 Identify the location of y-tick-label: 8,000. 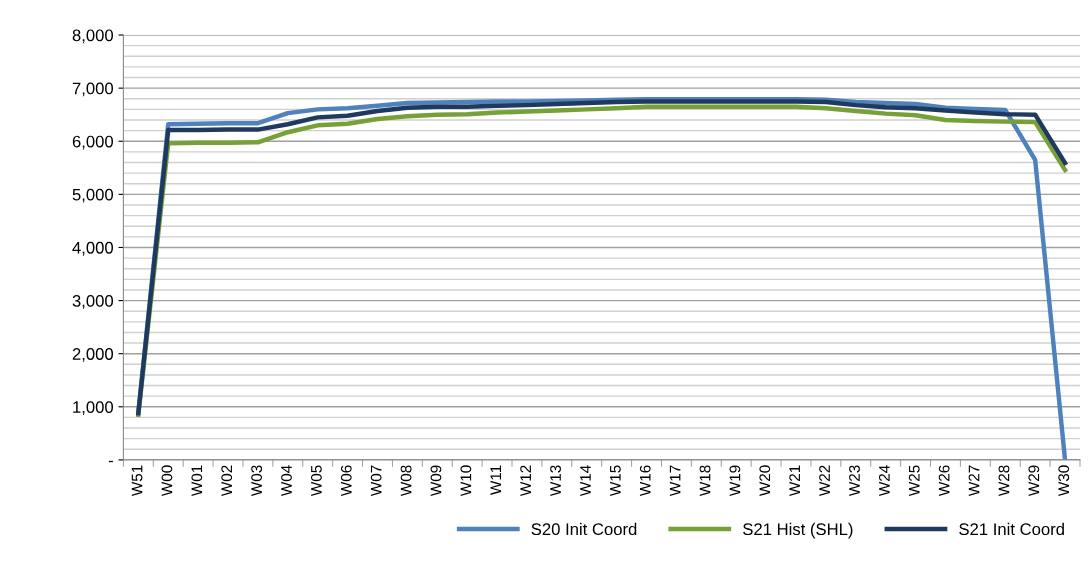
(93, 36).